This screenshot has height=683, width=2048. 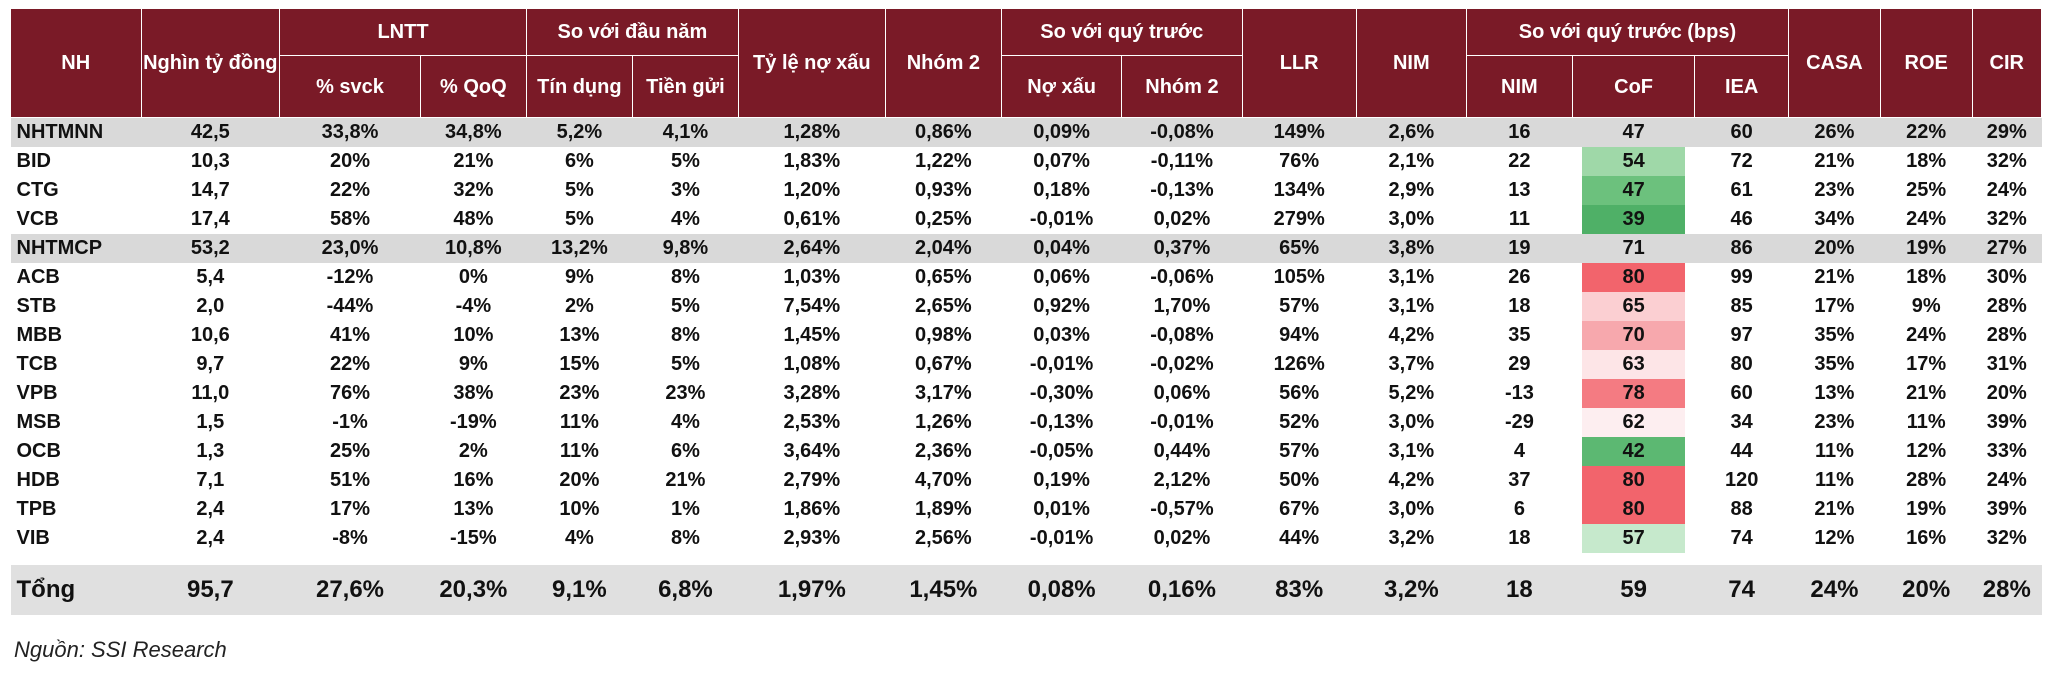 What do you see at coordinates (632, 32) in the screenshot?
I see `header-so-voi-dau-nam: So với đầu năm` at bounding box center [632, 32].